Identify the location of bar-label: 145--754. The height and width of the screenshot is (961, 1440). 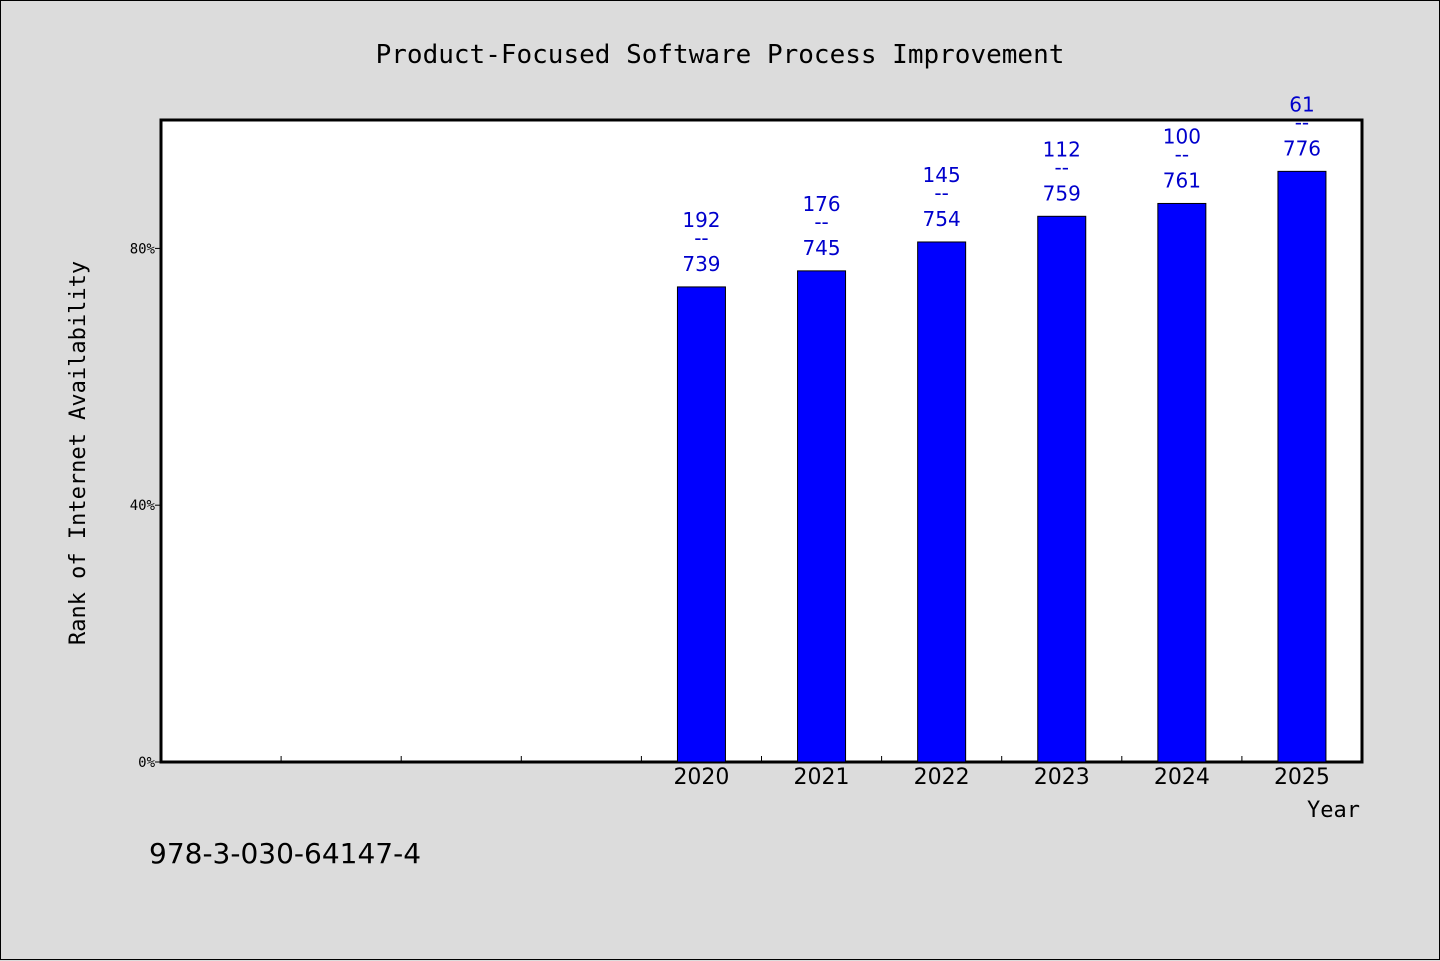
(942, 197).